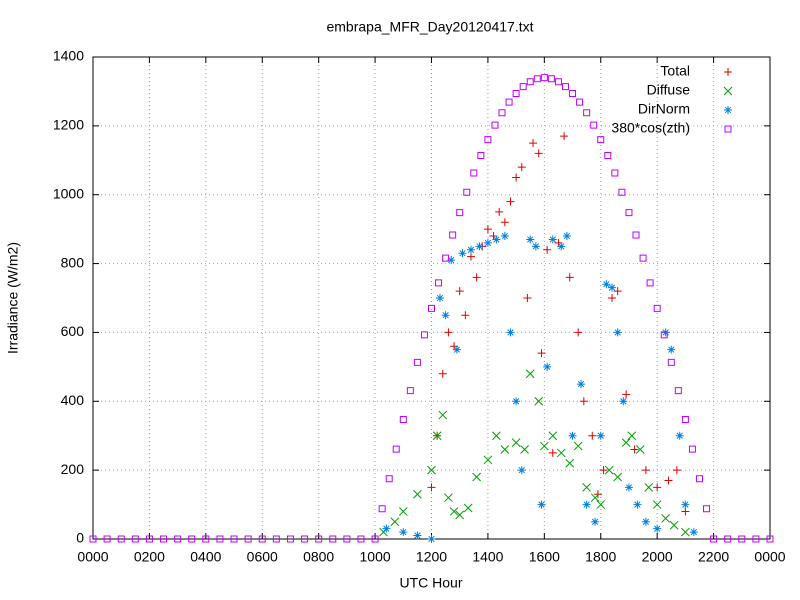 Image resolution: width=800 pixels, height=600 pixels. What do you see at coordinates (600, 557) in the screenshot?
I see `x-tick-label: 1800` at bounding box center [600, 557].